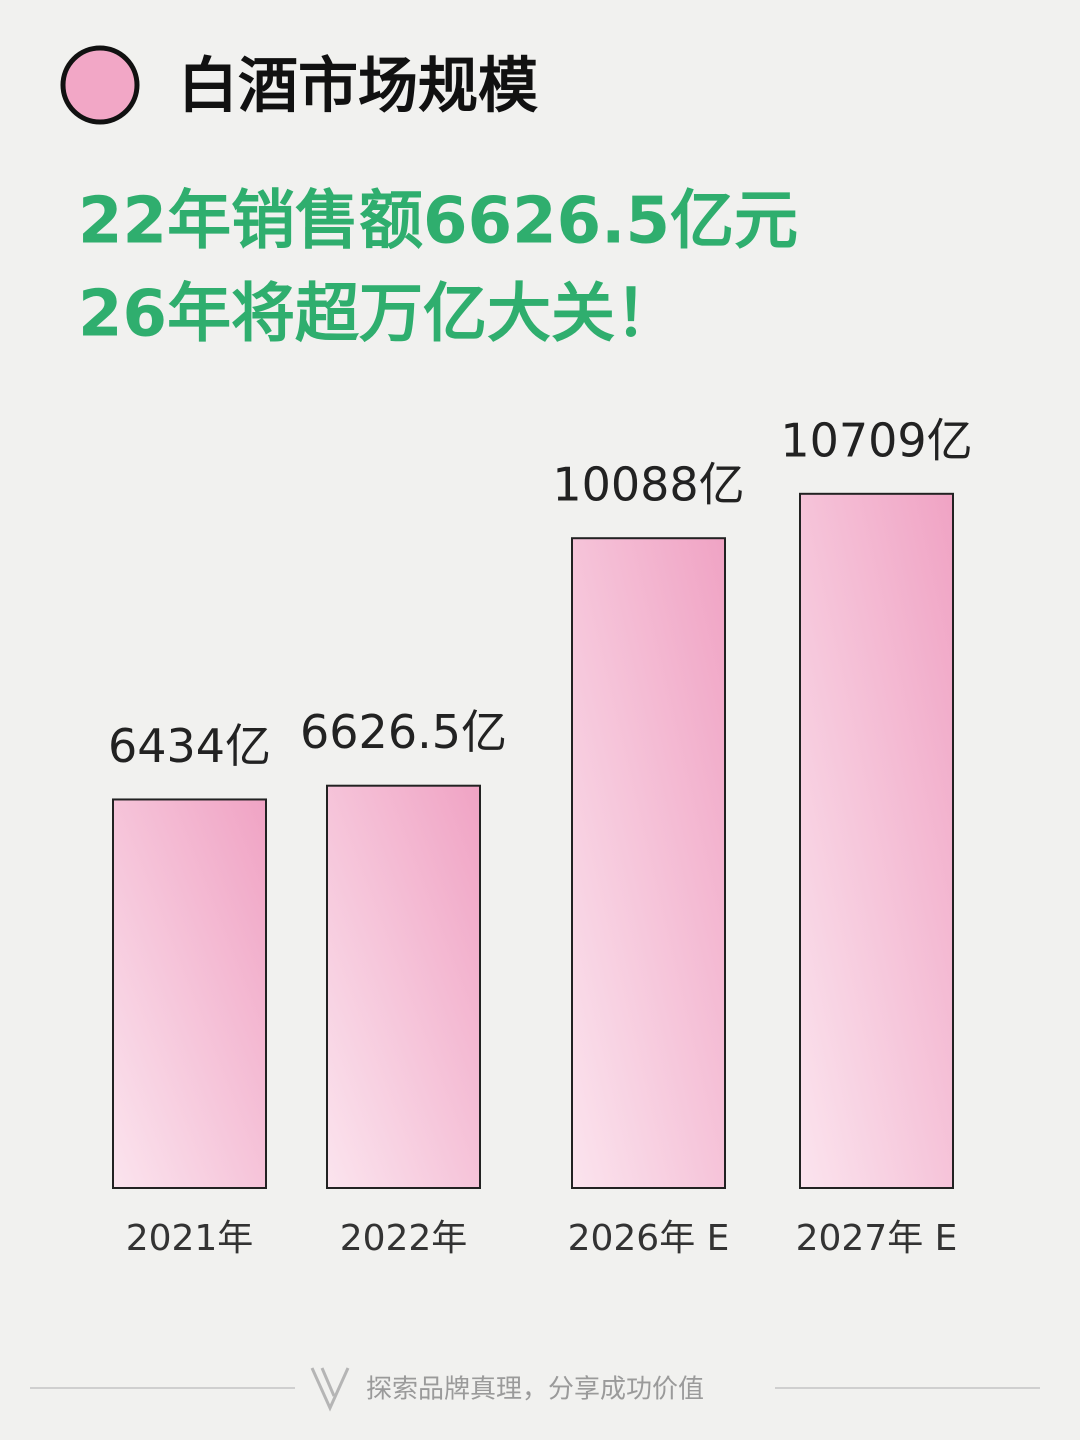 This screenshot has width=1080, height=1440. What do you see at coordinates (438, 222) in the screenshot?
I see `subtitle-line: 22年销售额6626.5亿元` at bounding box center [438, 222].